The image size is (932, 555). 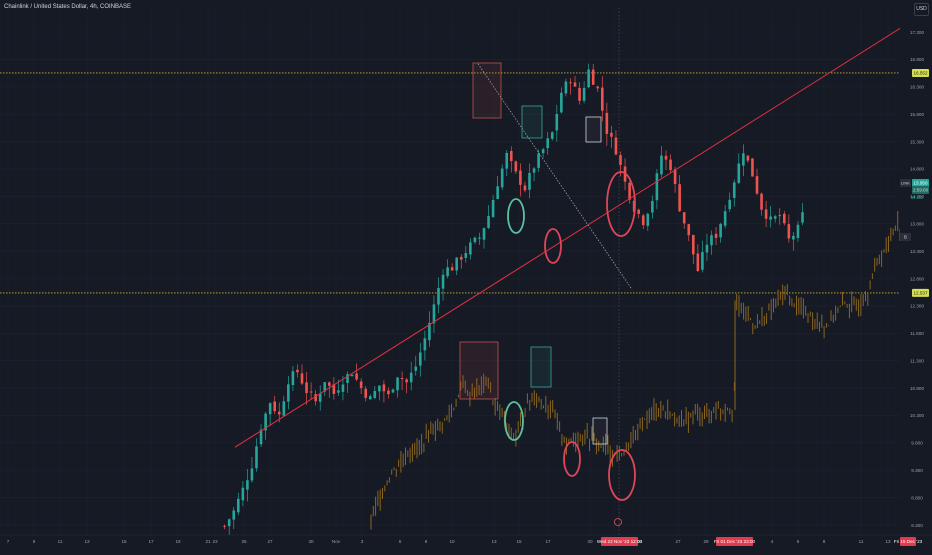 What do you see at coordinates (917, 415) in the screenshot?
I see `price-tick-label: 10.300` at bounding box center [917, 415].